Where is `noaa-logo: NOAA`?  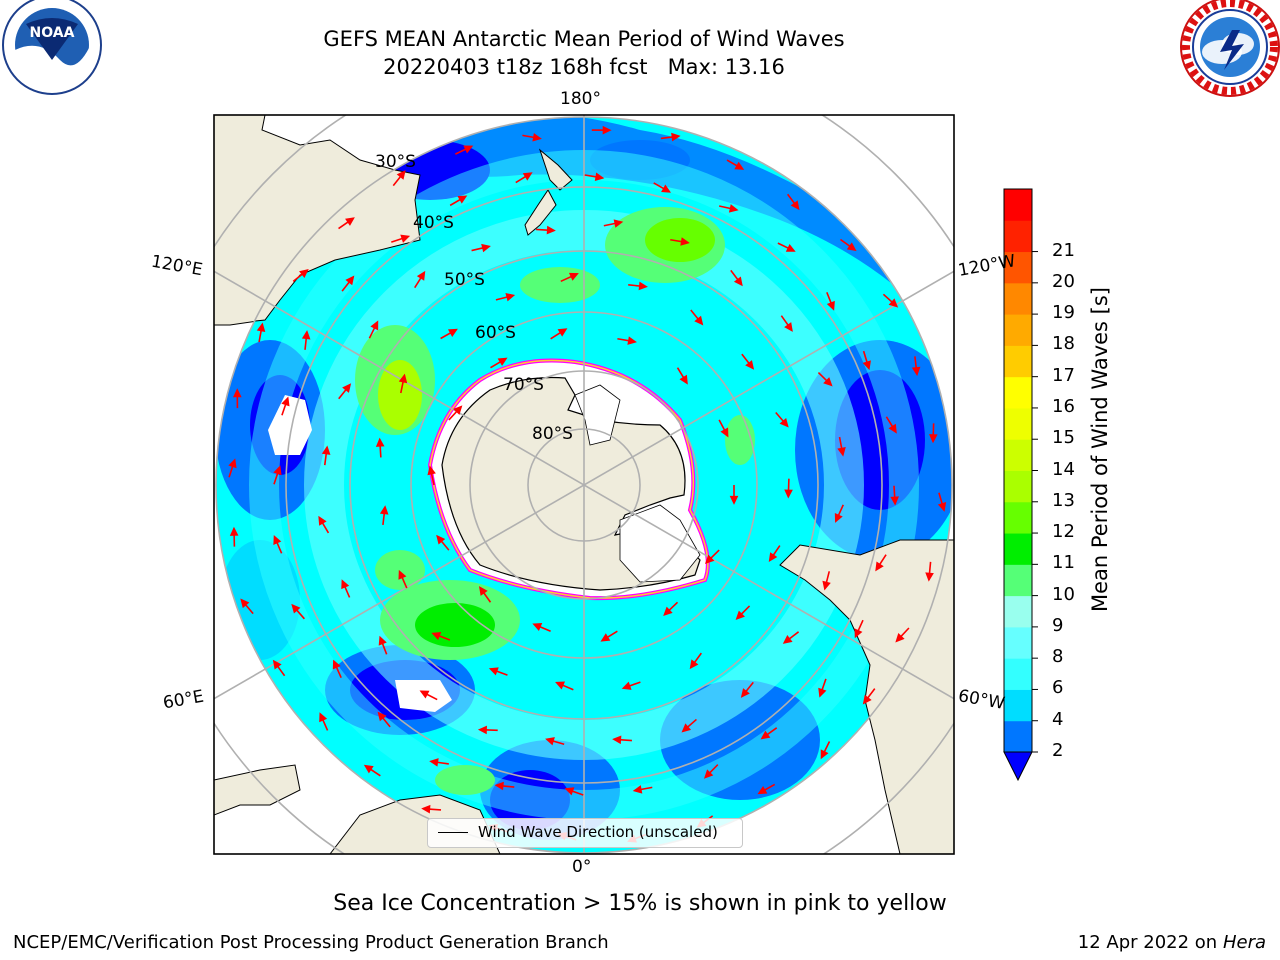
noaa-logo: NOAA is located at coordinates (52, 47).